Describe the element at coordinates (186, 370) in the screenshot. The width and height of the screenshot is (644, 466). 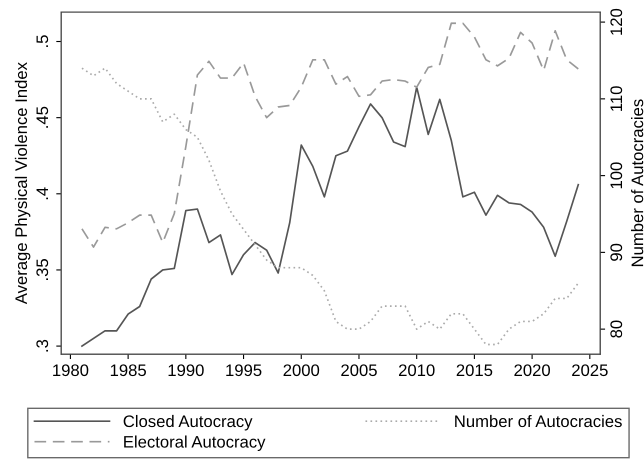
I see `x-tick-label: 1990` at that location.